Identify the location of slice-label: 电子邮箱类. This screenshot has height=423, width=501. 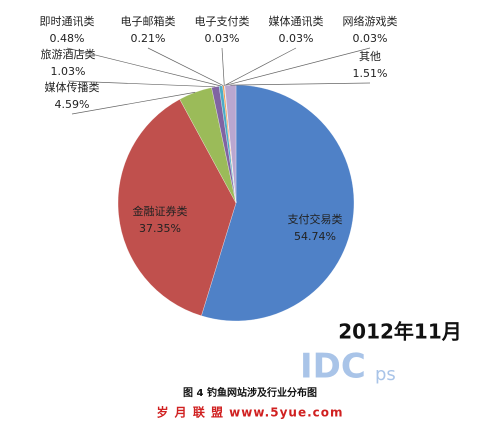
(148, 21).